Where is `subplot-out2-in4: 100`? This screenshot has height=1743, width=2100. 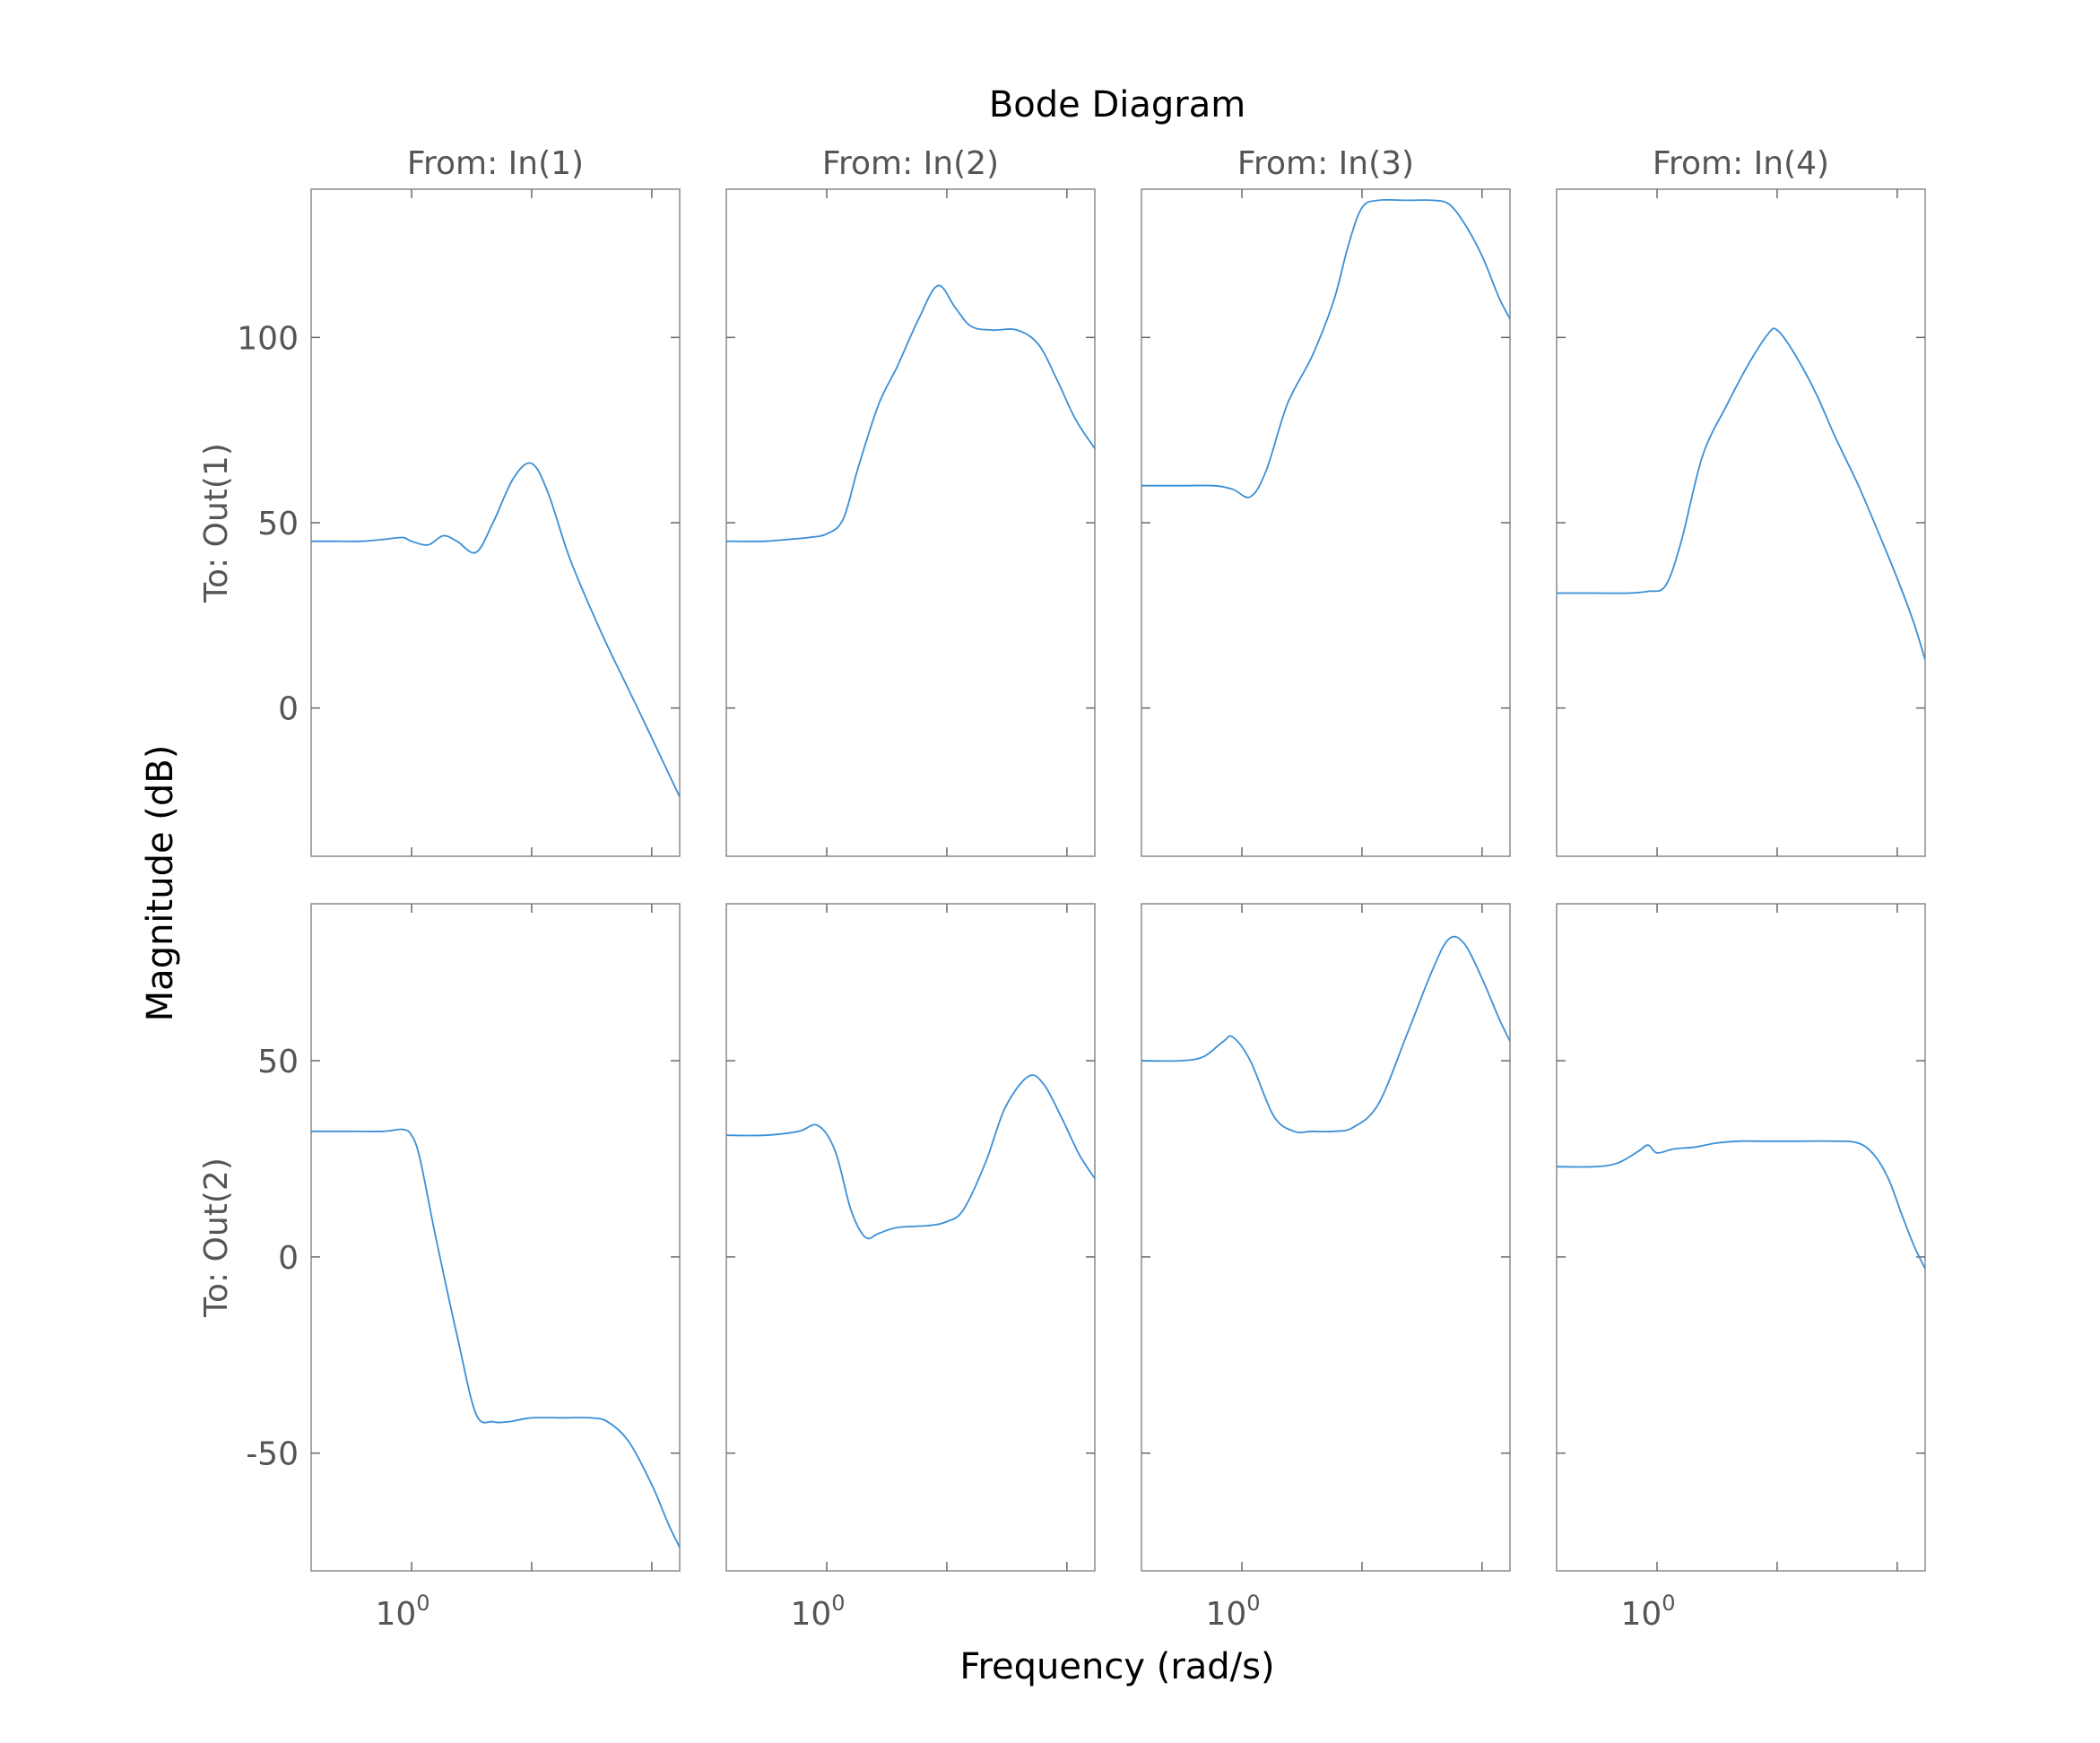 subplot-out2-in4: 100 is located at coordinates (1741, 1268).